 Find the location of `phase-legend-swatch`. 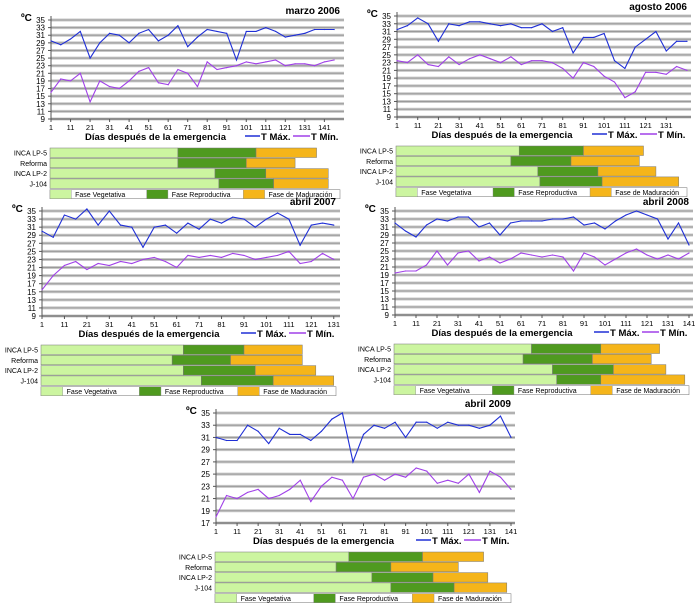

phase-legend-swatch is located at coordinates (157, 194).